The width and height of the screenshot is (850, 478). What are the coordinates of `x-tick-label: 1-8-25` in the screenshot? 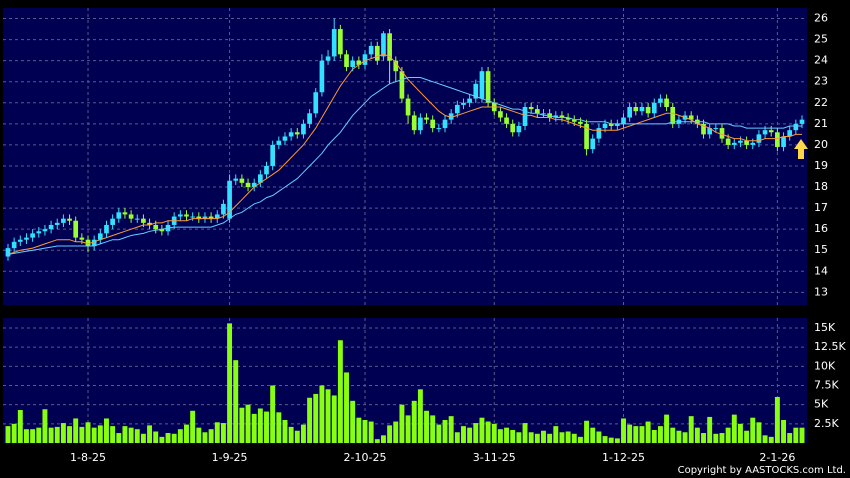 It's located at (88, 457).